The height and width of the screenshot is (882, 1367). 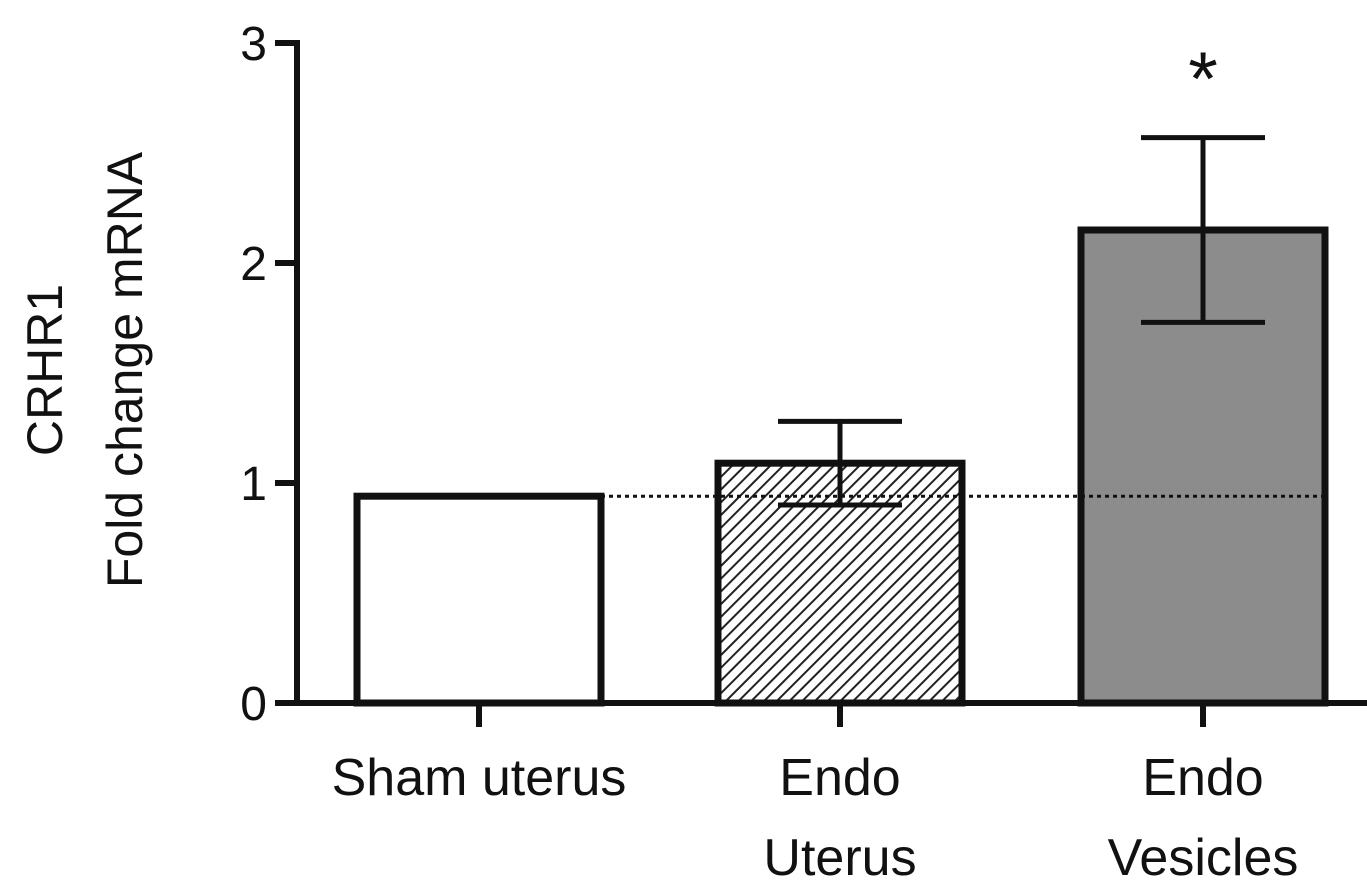 What do you see at coordinates (479, 599) in the screenshot?
I see `bar` at bounding box center [479, 599].